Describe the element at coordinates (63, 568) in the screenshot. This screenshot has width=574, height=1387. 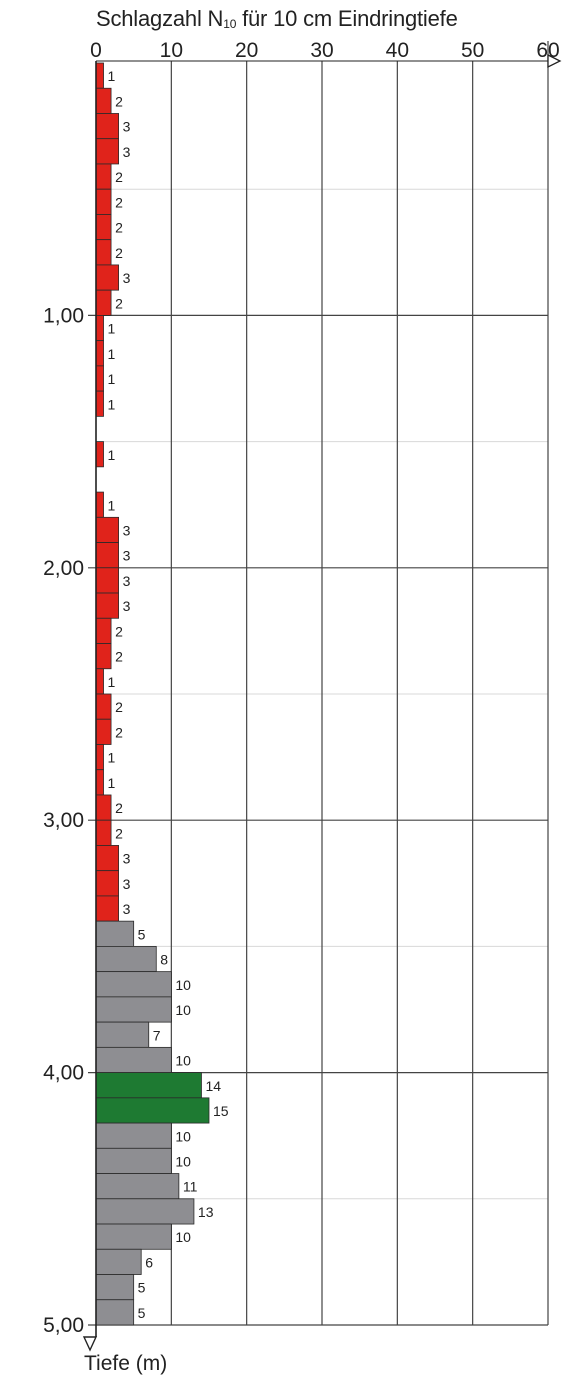
I see `y-tick-label: 2,00` at that location.